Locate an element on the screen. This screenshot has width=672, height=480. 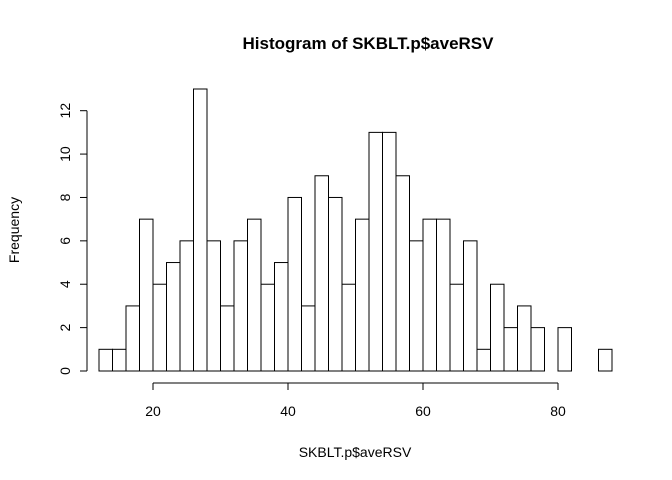
x-tick-label: 60 is located at coordinates (423, 411).